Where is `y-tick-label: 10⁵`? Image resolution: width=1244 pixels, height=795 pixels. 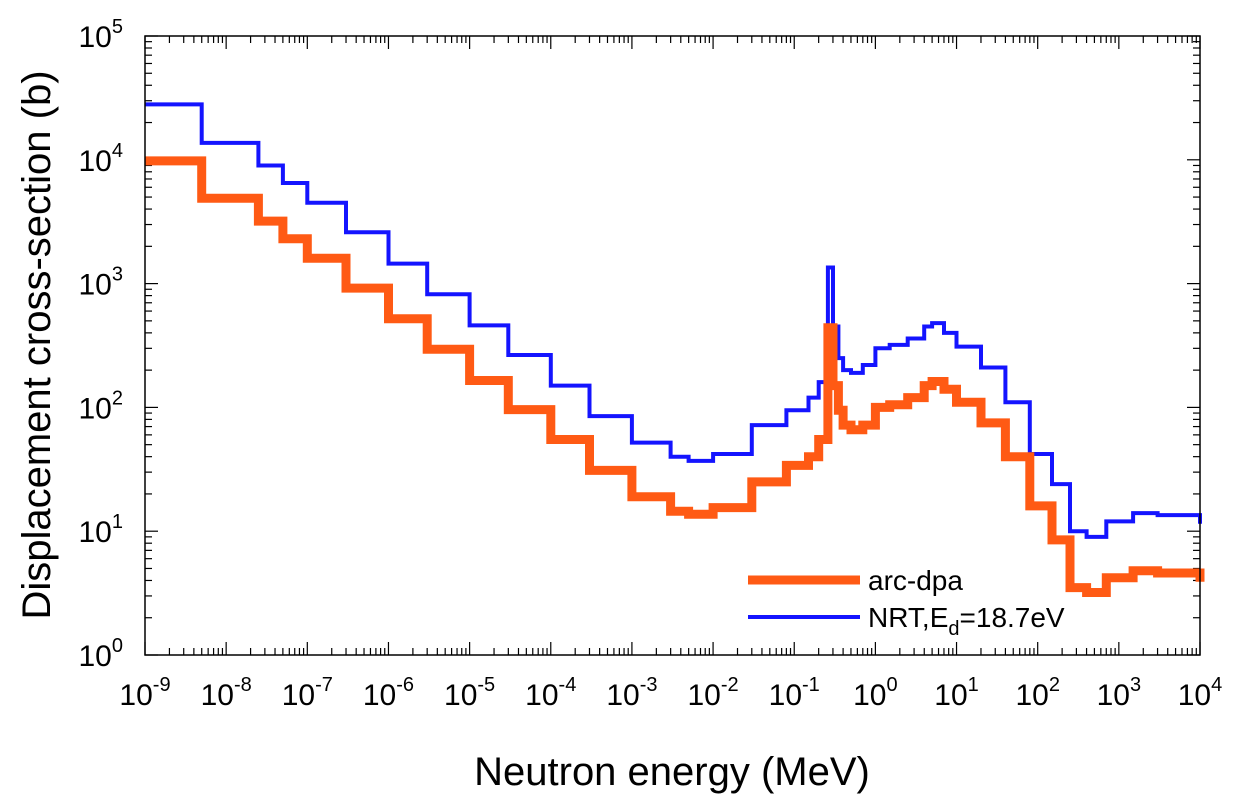
y-tick-label: 10⁵ is located at coordinates (101, 35).